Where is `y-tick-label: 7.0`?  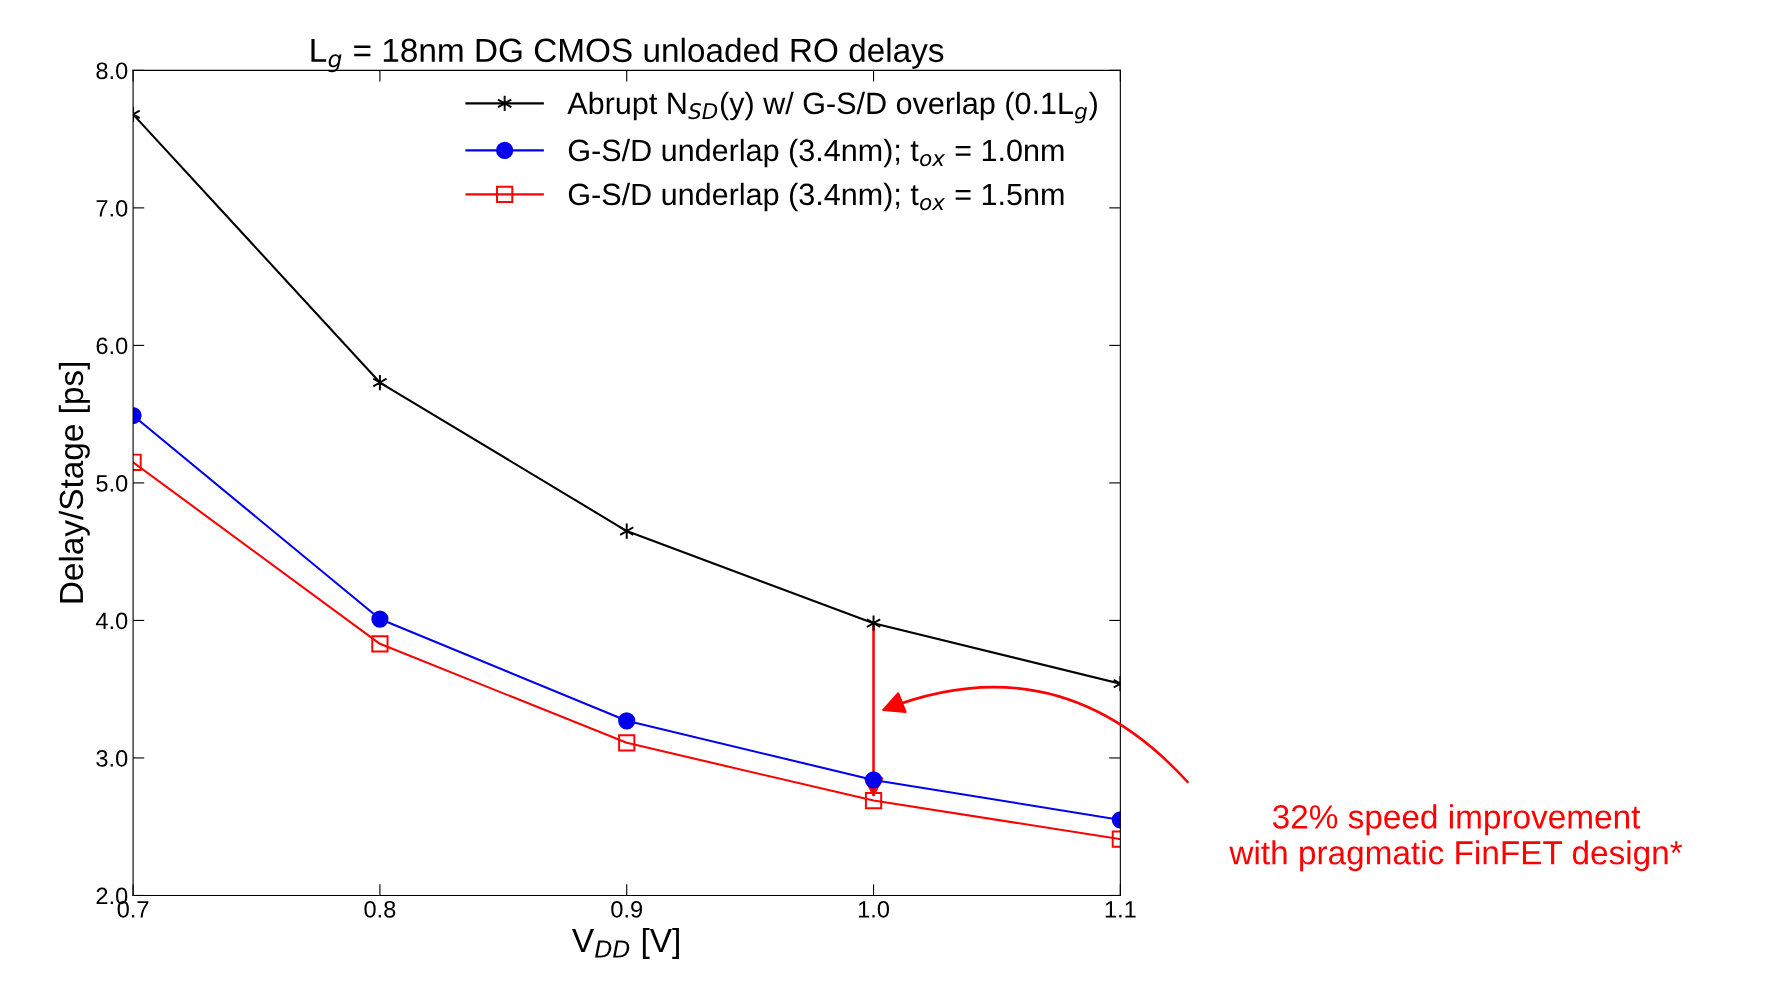
y-tick-label: 7.0 is located at coordinates (112, 208).